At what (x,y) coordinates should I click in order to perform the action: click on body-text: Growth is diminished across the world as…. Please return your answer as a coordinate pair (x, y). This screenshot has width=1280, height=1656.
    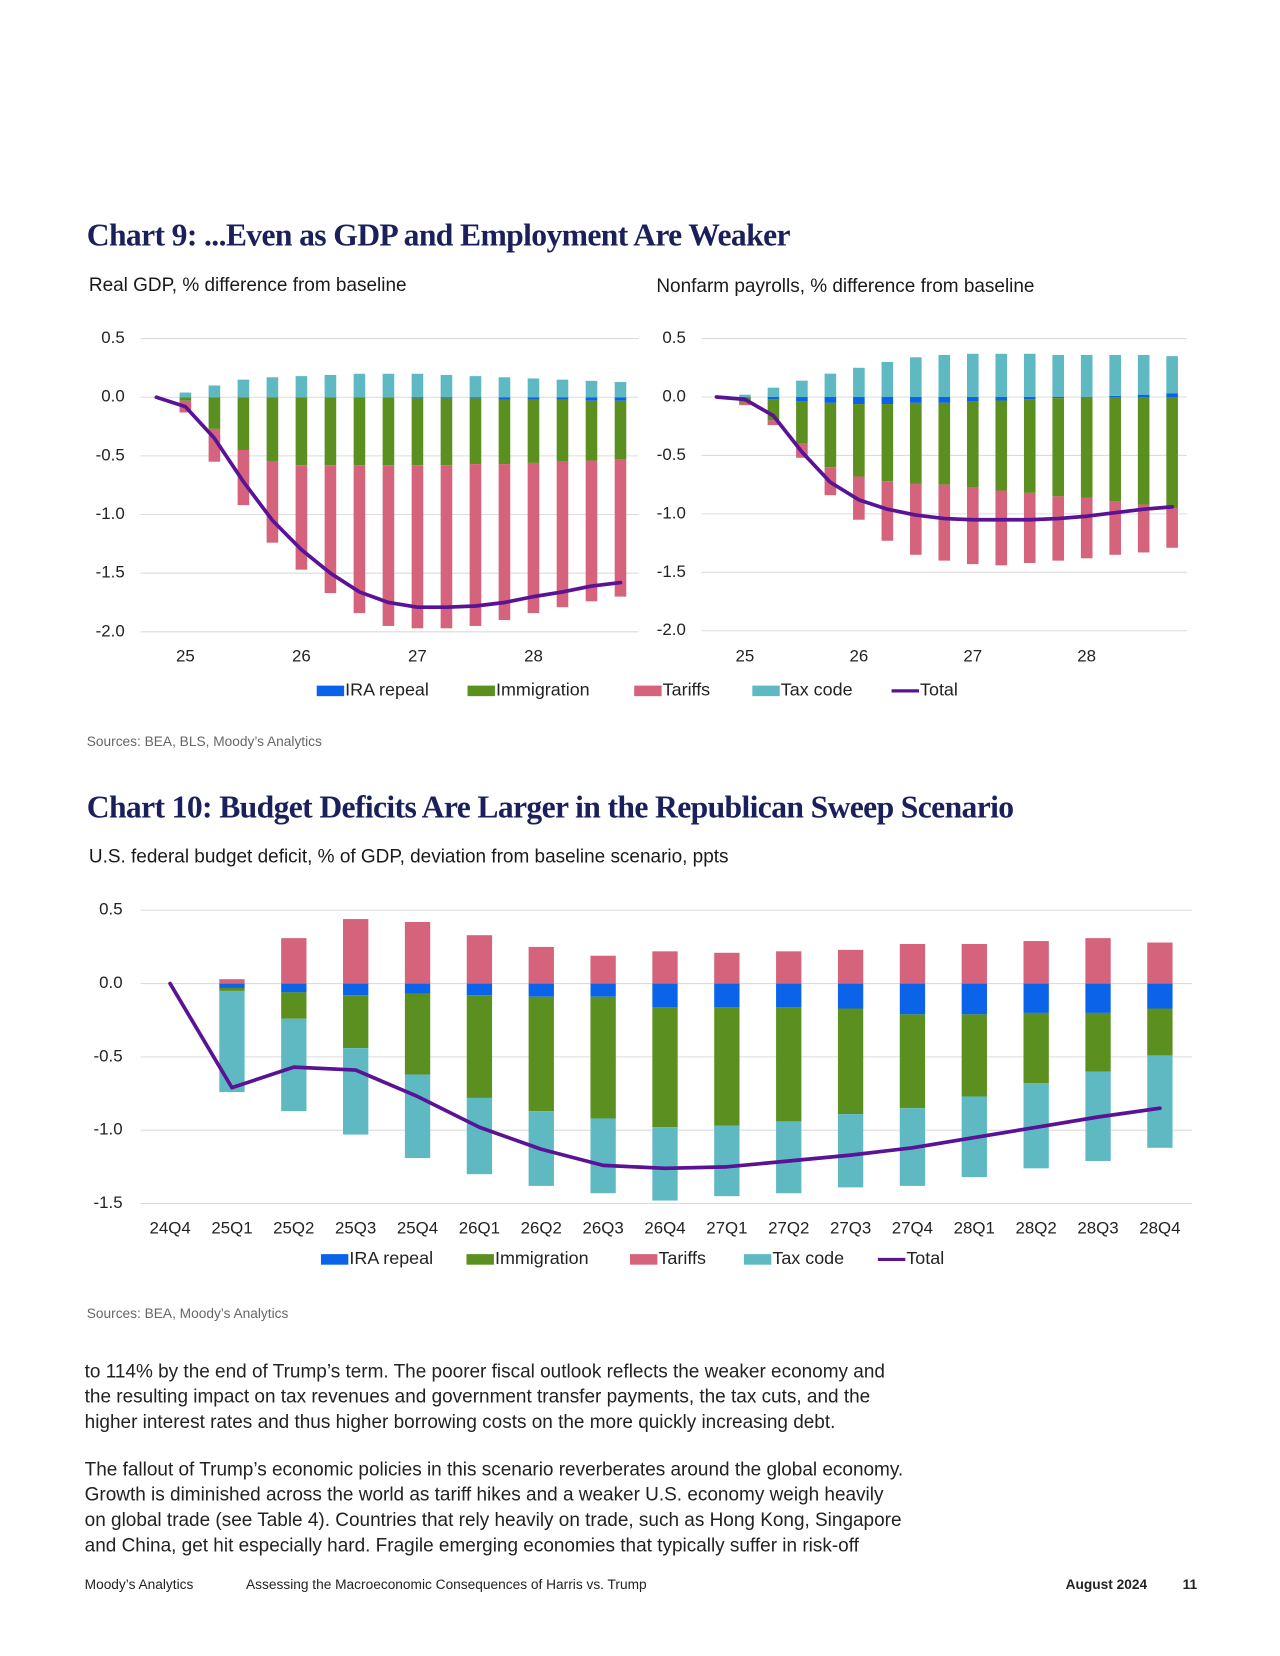
    Looking at the image, I should click on (484, 1495).